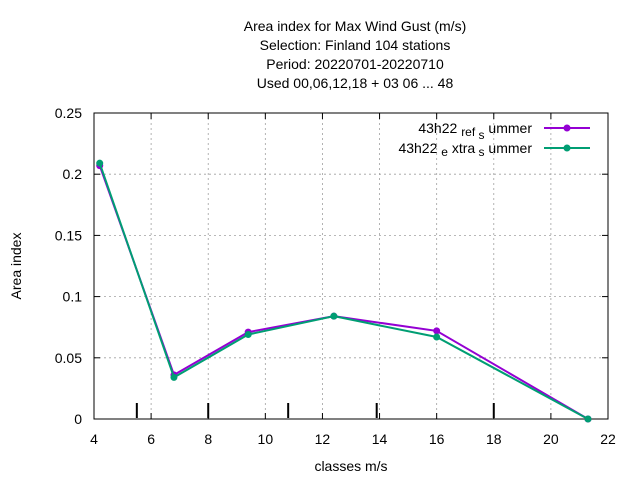  I want to click on x-tick-label: 6, so click(151, 439).